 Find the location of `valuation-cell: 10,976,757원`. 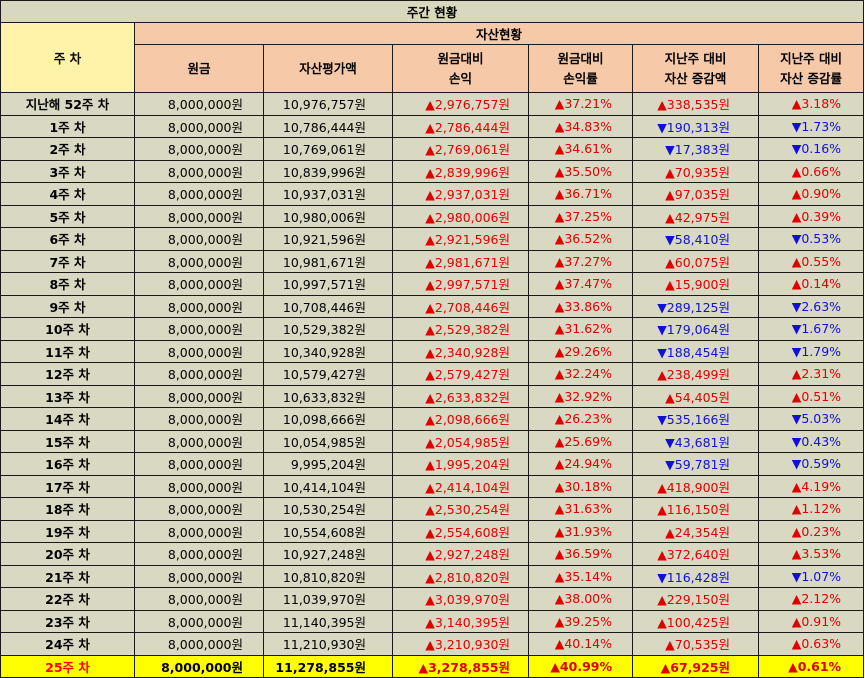

valuation-cell: 10,976,757원 is located at coordinates (328, 104).